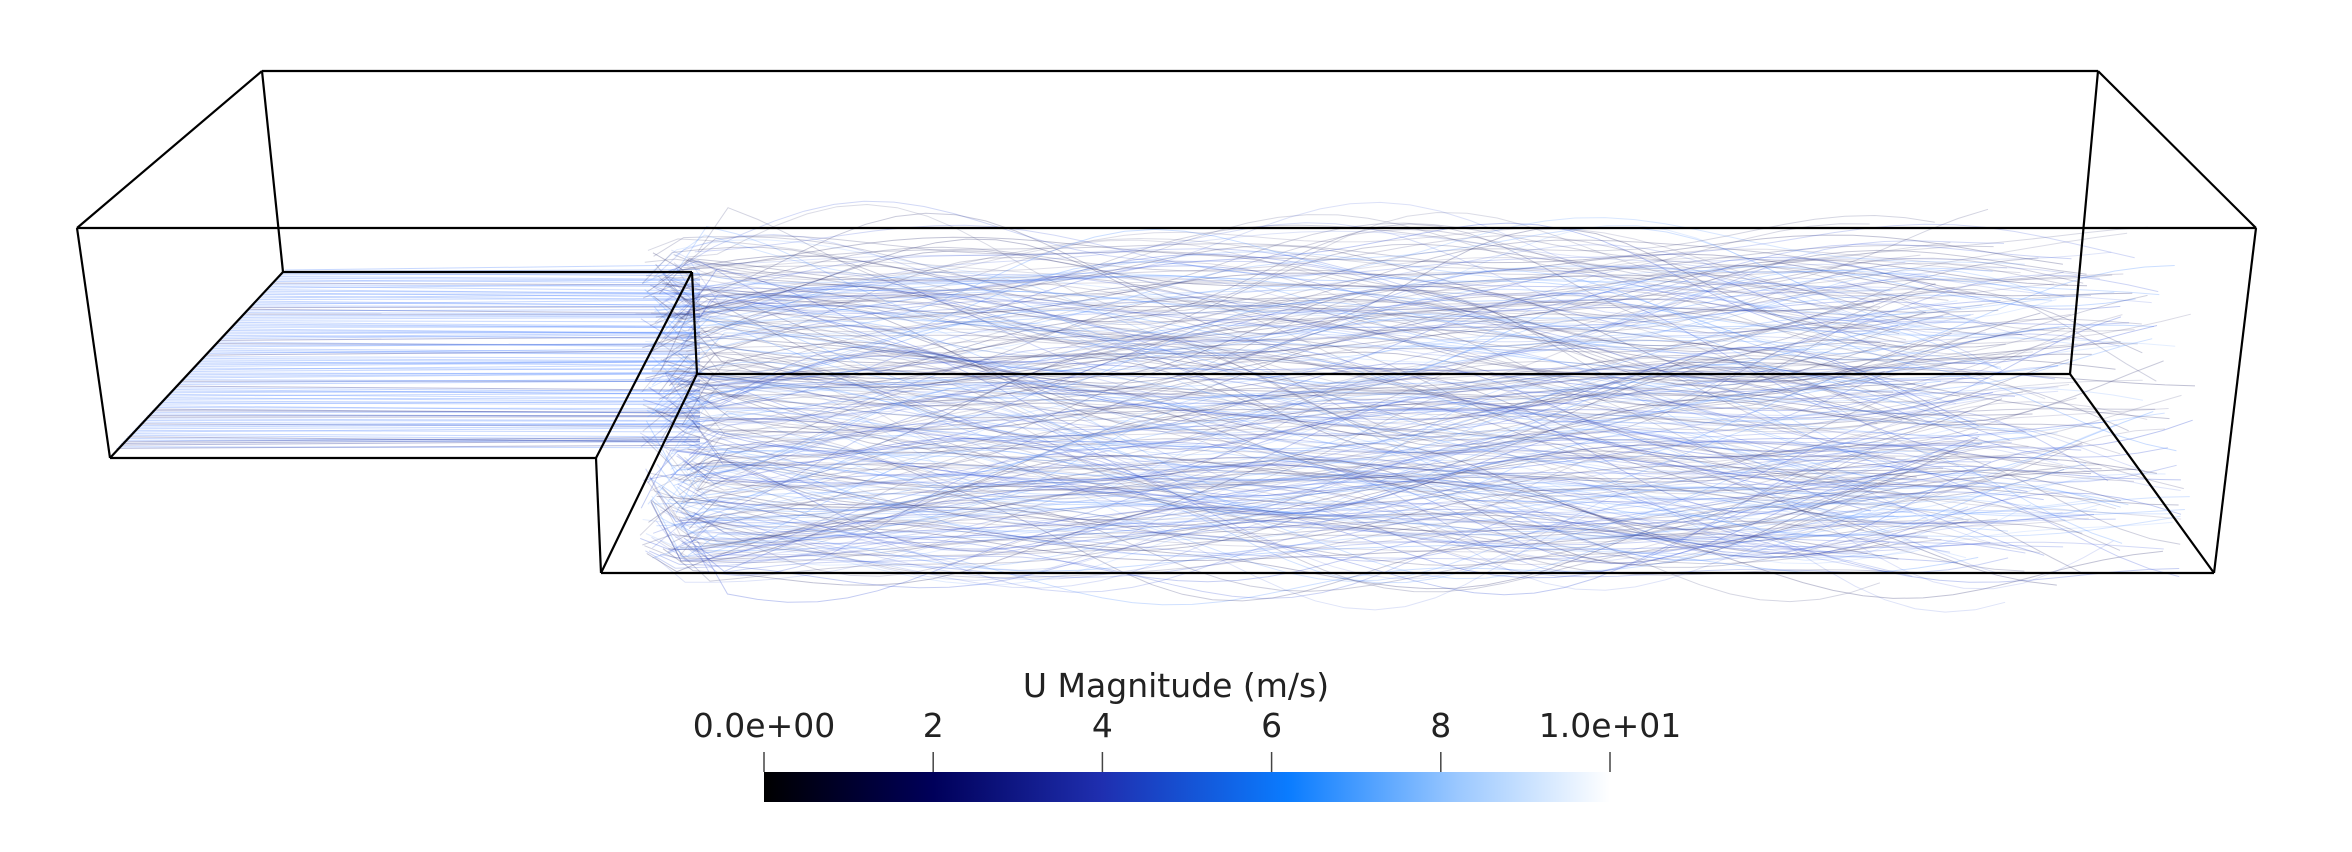 The width and height of the screenshot is (2352, 852). What do you see at coordinates (1187, 777) in the screenshot?
I see `color-legend` at bounding box center [1187, 777].